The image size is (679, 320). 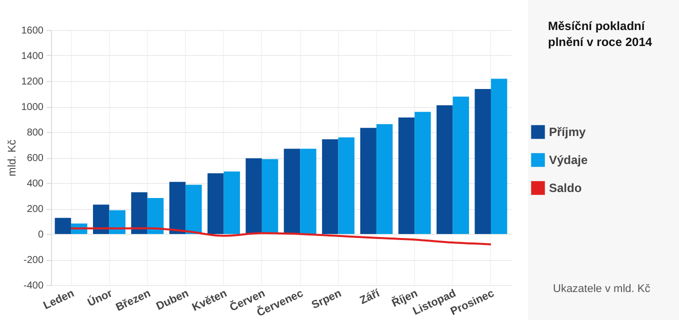 I want to click on y-tick-label: 0, so click(x=41, y=235).